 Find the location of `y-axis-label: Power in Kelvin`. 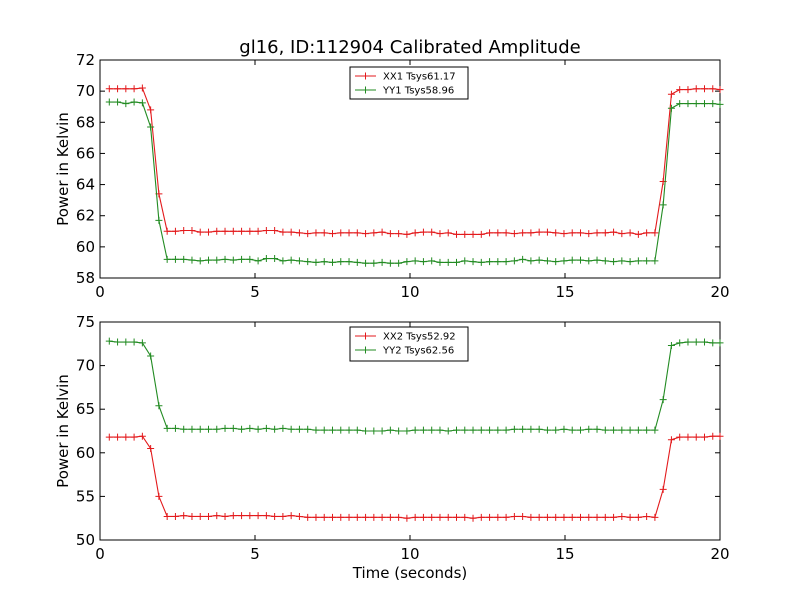

y-axis-label: Power in Kelvin is located at coordinates (63, 169).